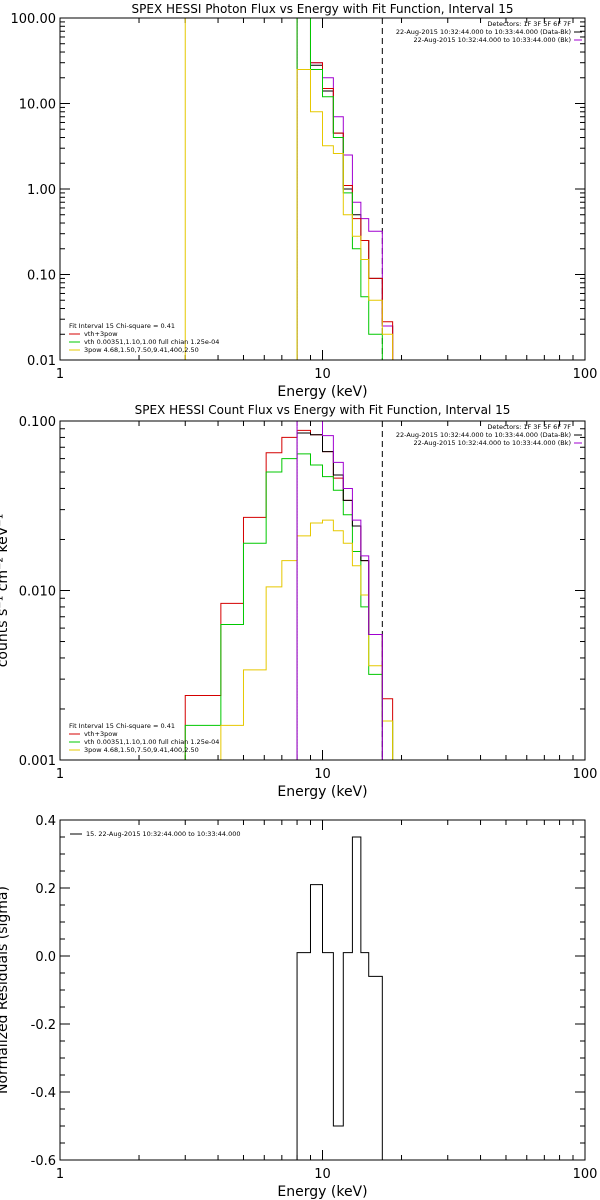  What do you see at coordinates (45, 889) in the screenshot?
I see `y-tick-label: 0.2` at bounding box center [45, 889].